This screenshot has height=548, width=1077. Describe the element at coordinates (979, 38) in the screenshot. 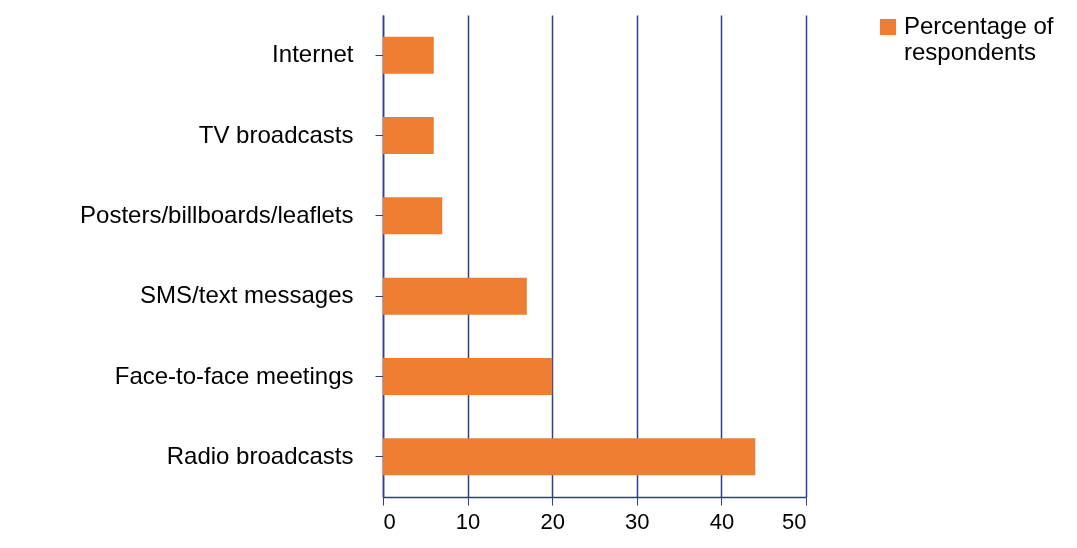

I see `legend-label: Percentage of respondents` at that location.